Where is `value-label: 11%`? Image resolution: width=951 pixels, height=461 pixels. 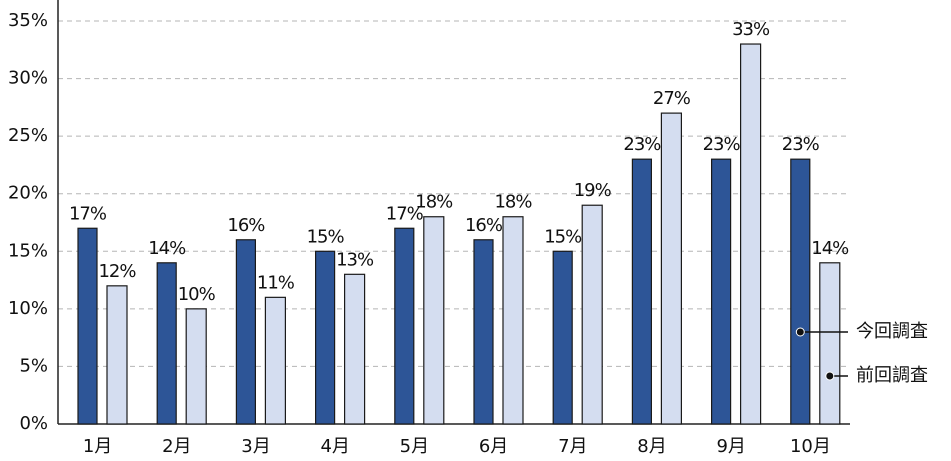
value-label: 11% is located at coordinates (276, 282).